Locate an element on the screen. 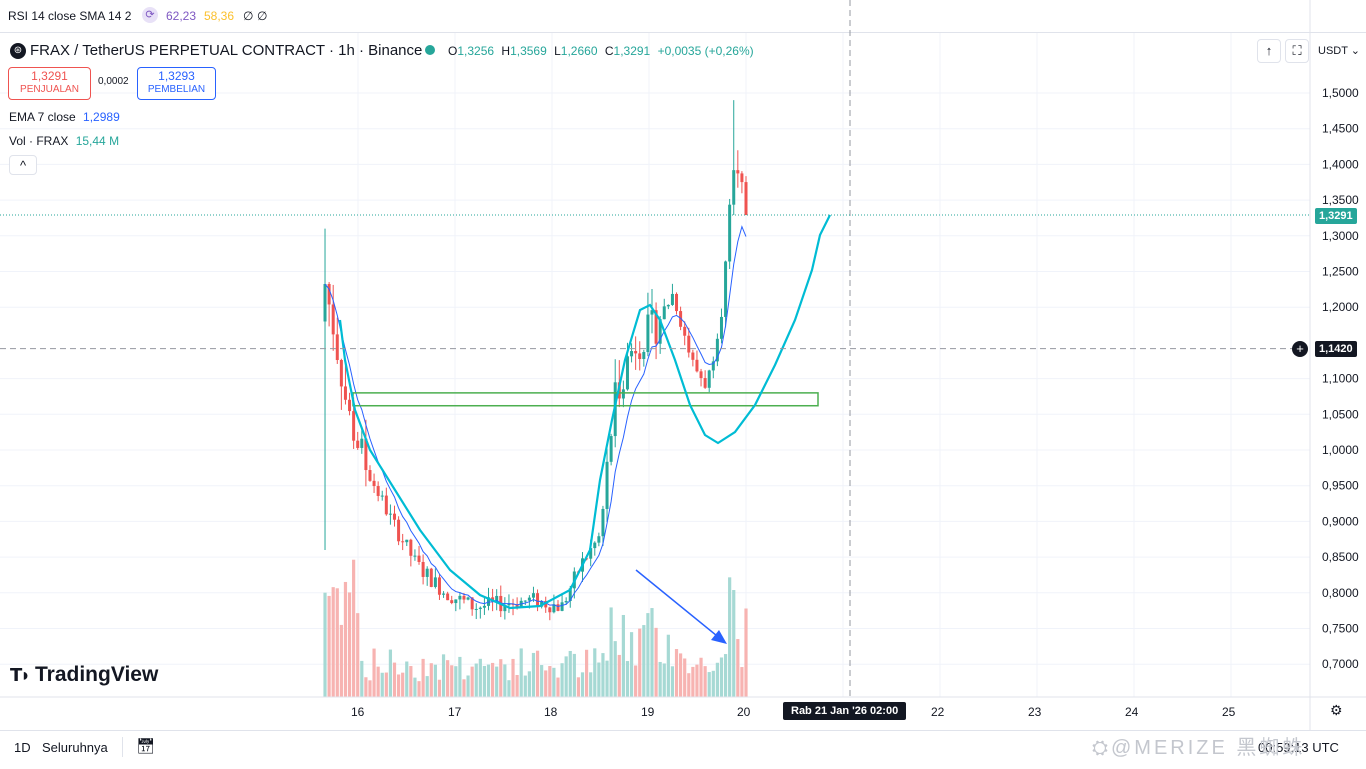 The image size is (1366, 769). price-tick-label: 0,8500 is located at coordinates (1340, 557).